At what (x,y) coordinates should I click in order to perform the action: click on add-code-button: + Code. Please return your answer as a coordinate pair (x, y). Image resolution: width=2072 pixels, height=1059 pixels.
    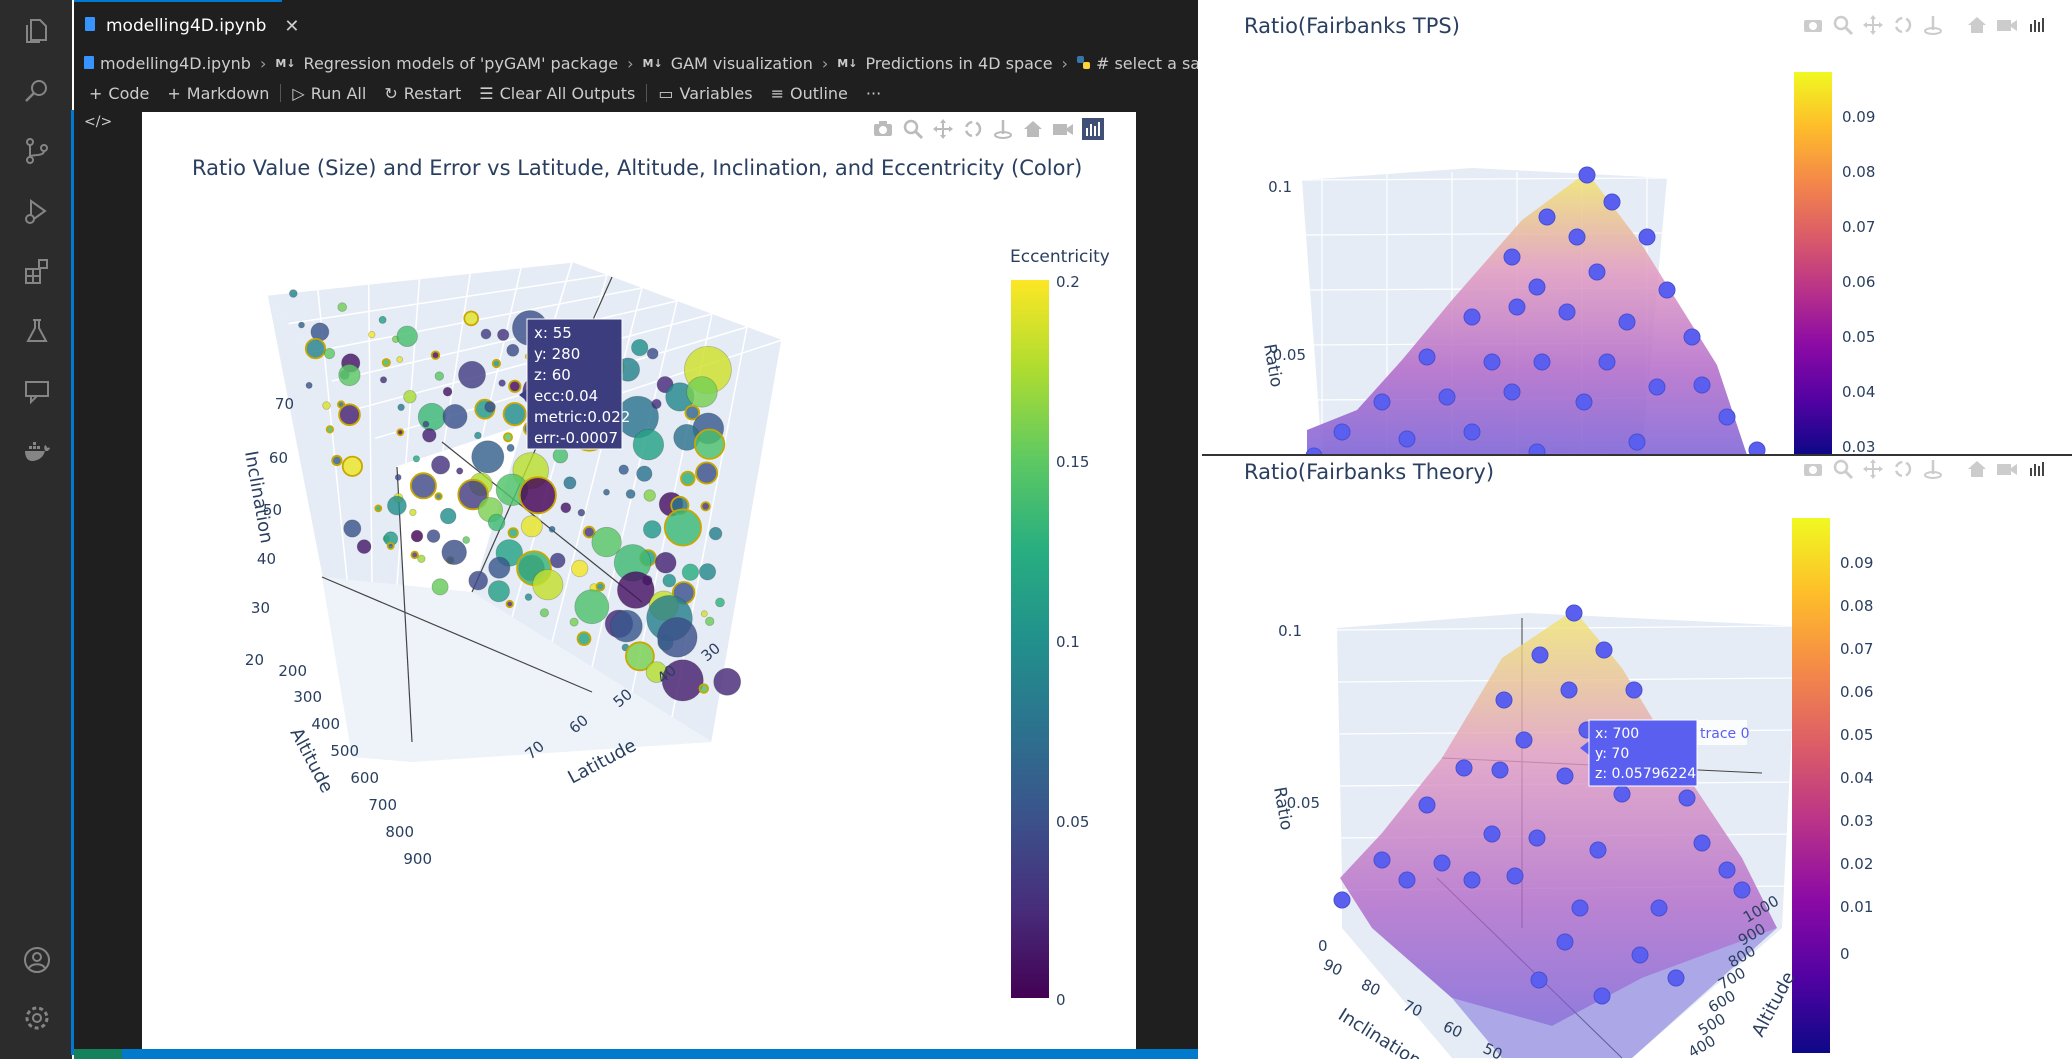
    Looking at the image, I should click on (119, 93).